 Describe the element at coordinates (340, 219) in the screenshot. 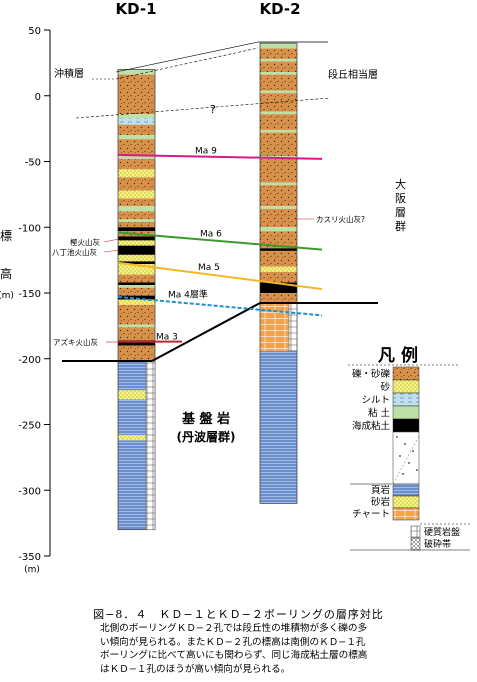

I see `ash-label-kasuri: カスリ火山灰?` at that location.